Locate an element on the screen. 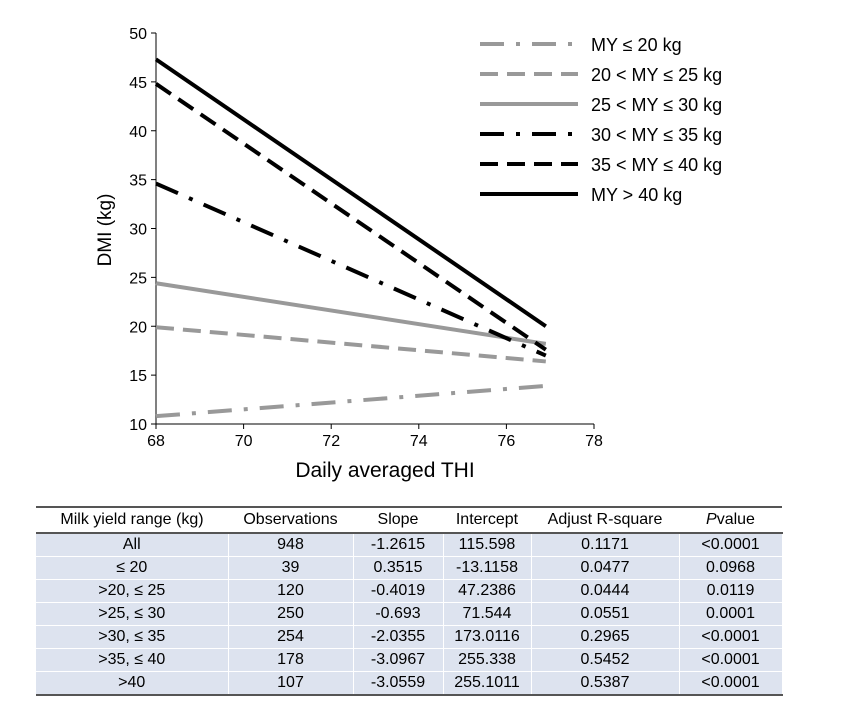 The height and width of the screenshot is (714, 857). col-milk-yield-range: Milk yield range (kg) is located at coordinates (132, 520).